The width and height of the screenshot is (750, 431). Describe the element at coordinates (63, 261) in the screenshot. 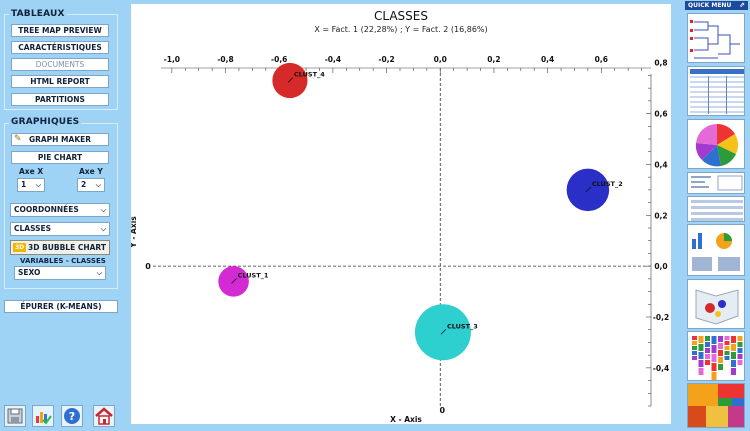

I see `variables-classes-label: VARIABLES - CLASSES` at that location.